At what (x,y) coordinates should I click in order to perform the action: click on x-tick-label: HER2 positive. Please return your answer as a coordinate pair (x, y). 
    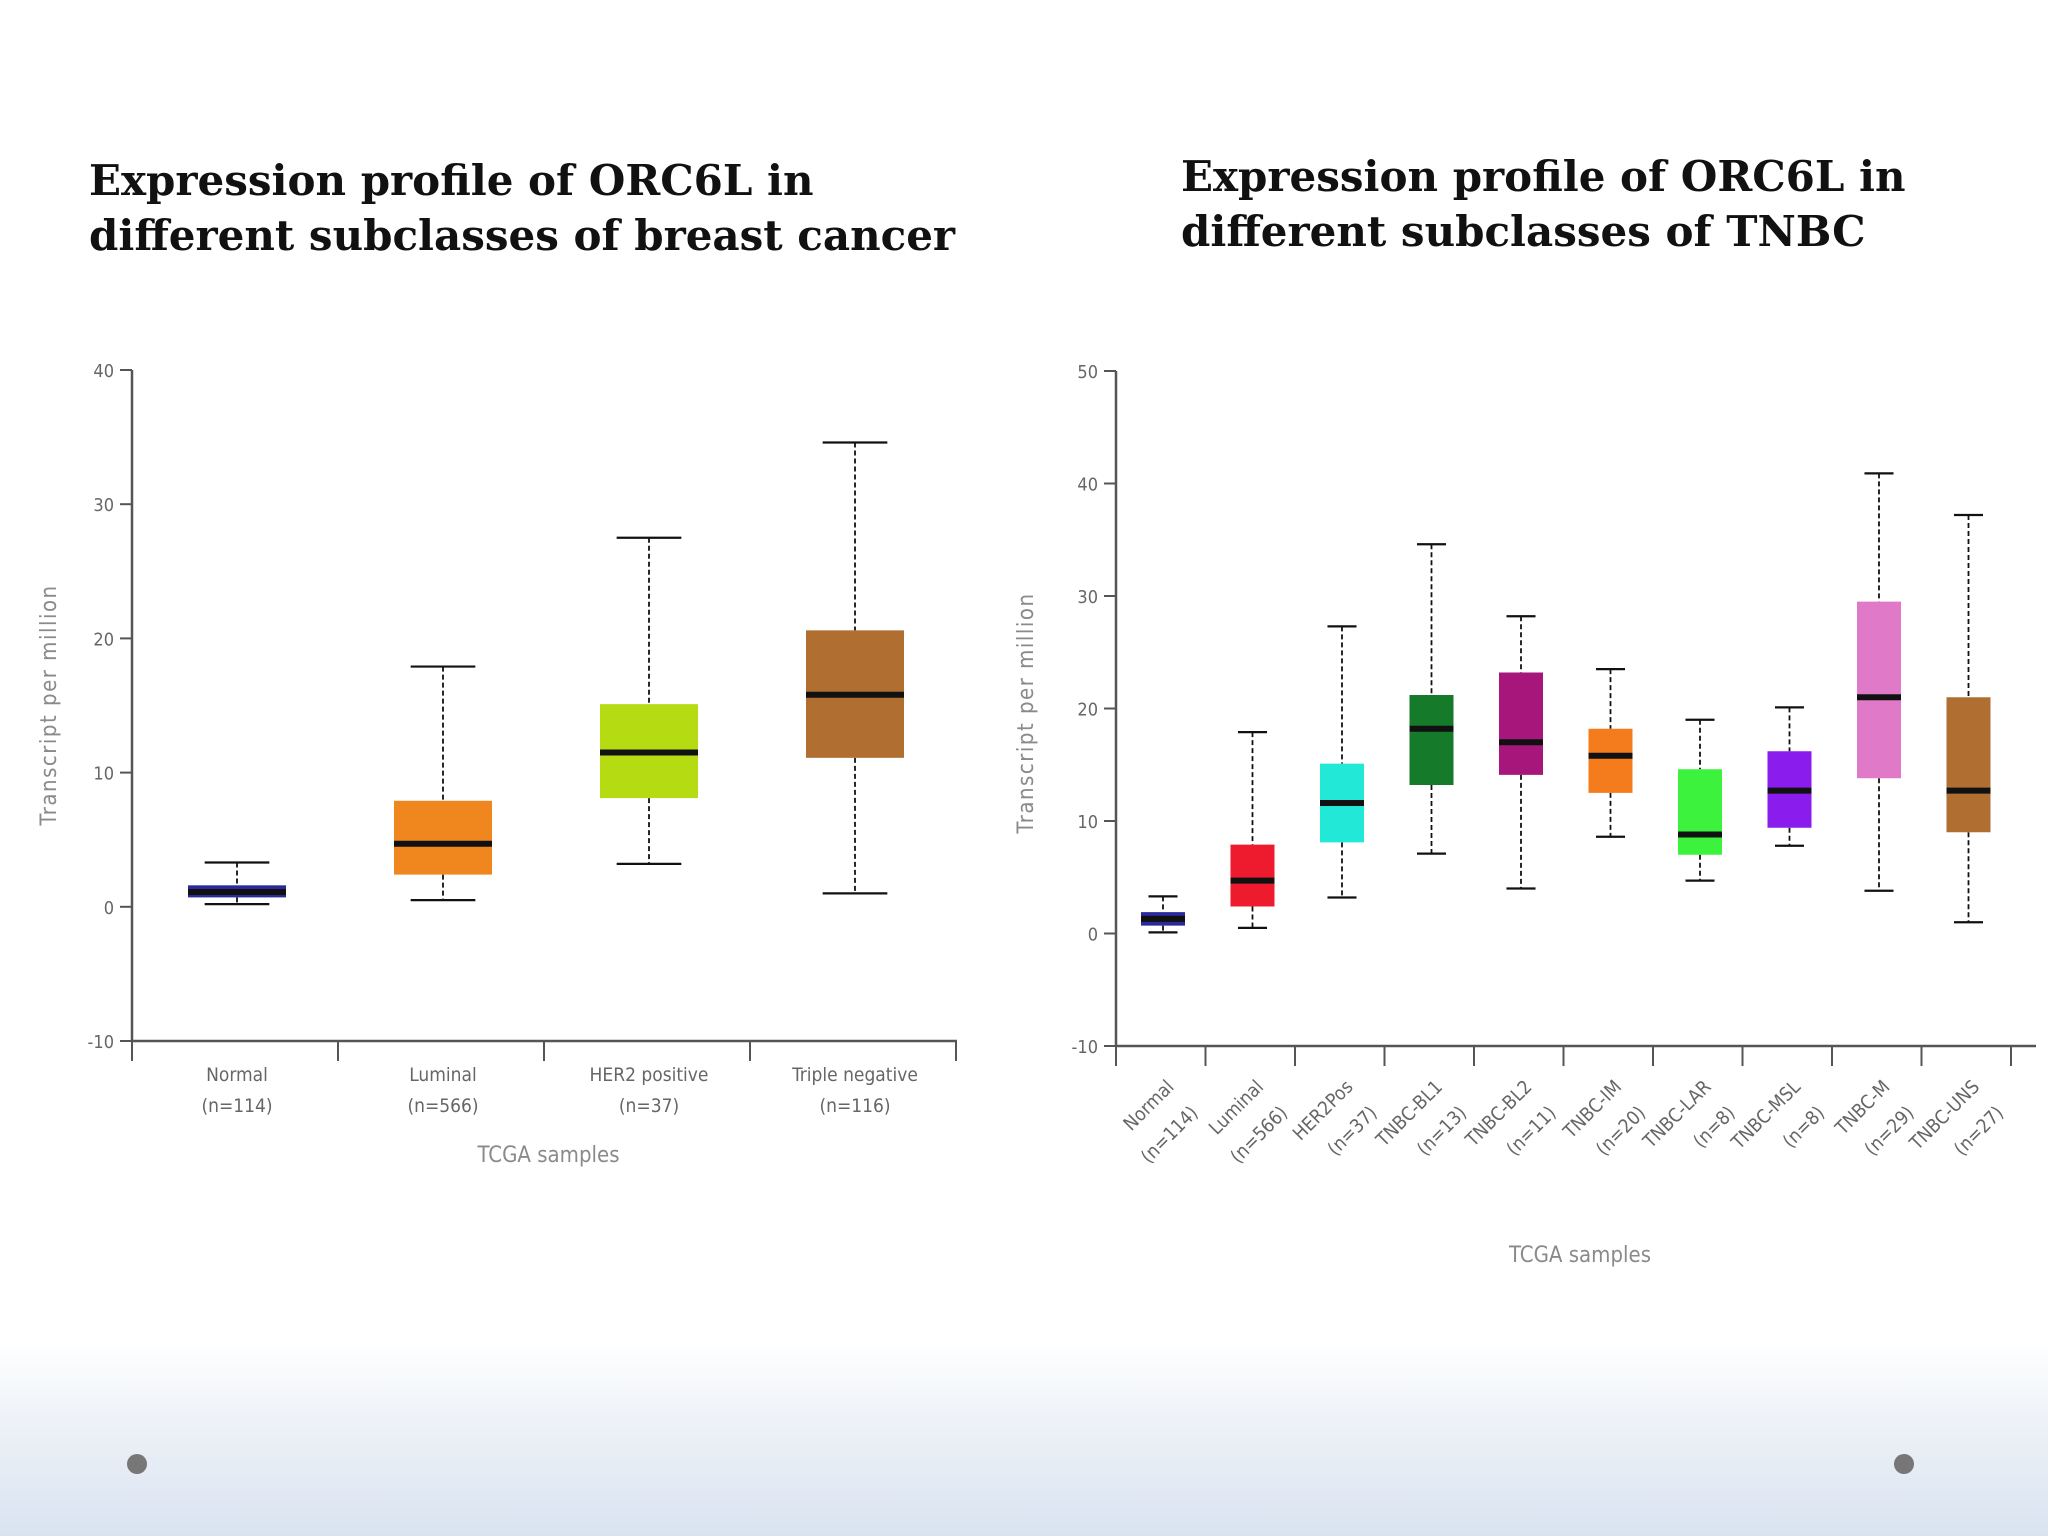
    Looking at the image, I should click on (649, 1075).